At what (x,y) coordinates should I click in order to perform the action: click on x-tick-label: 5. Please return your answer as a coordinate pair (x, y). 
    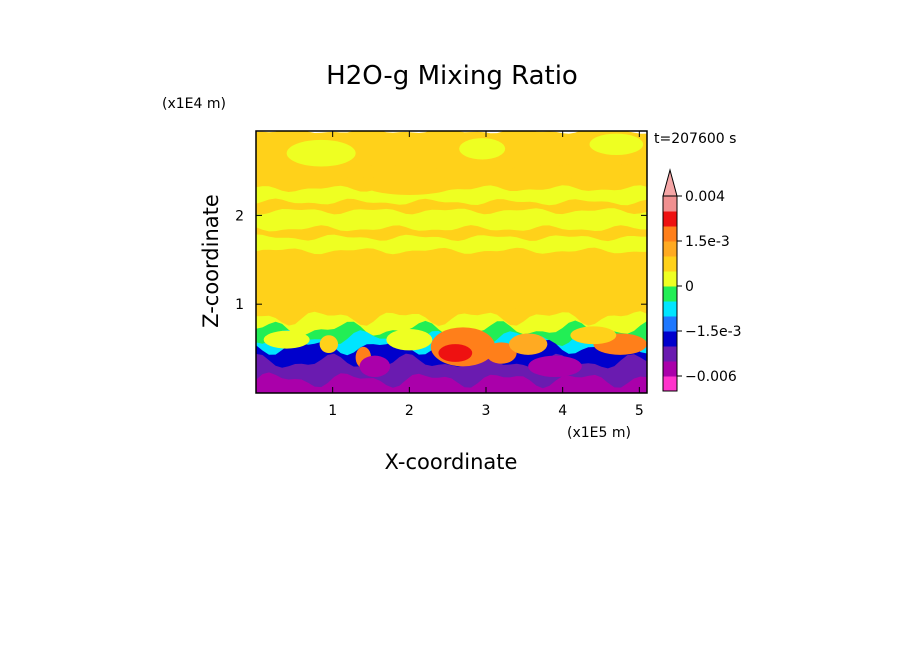
    Looking at the image, I should click on (639, 411).